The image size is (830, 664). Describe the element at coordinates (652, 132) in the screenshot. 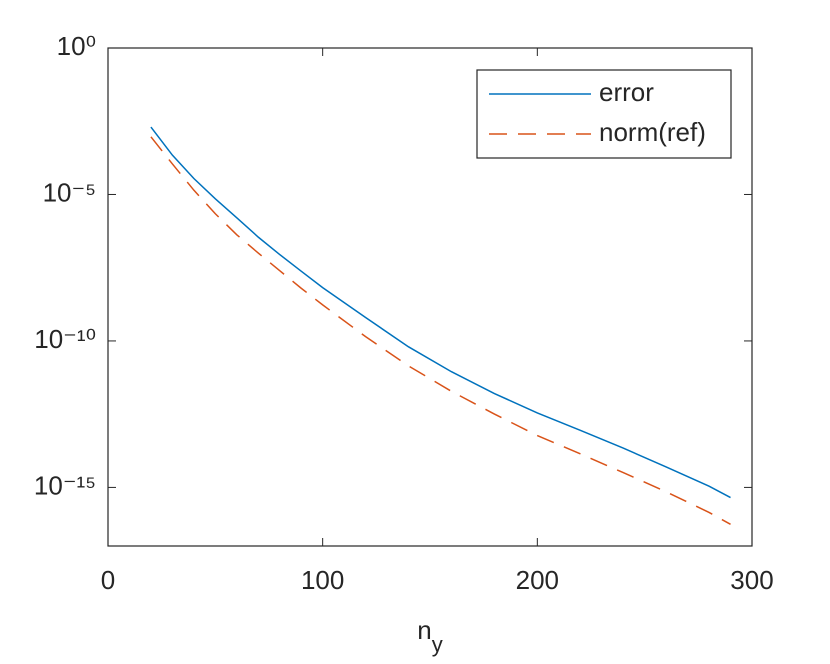

I see `legend-label: norm(ref)` at that location.